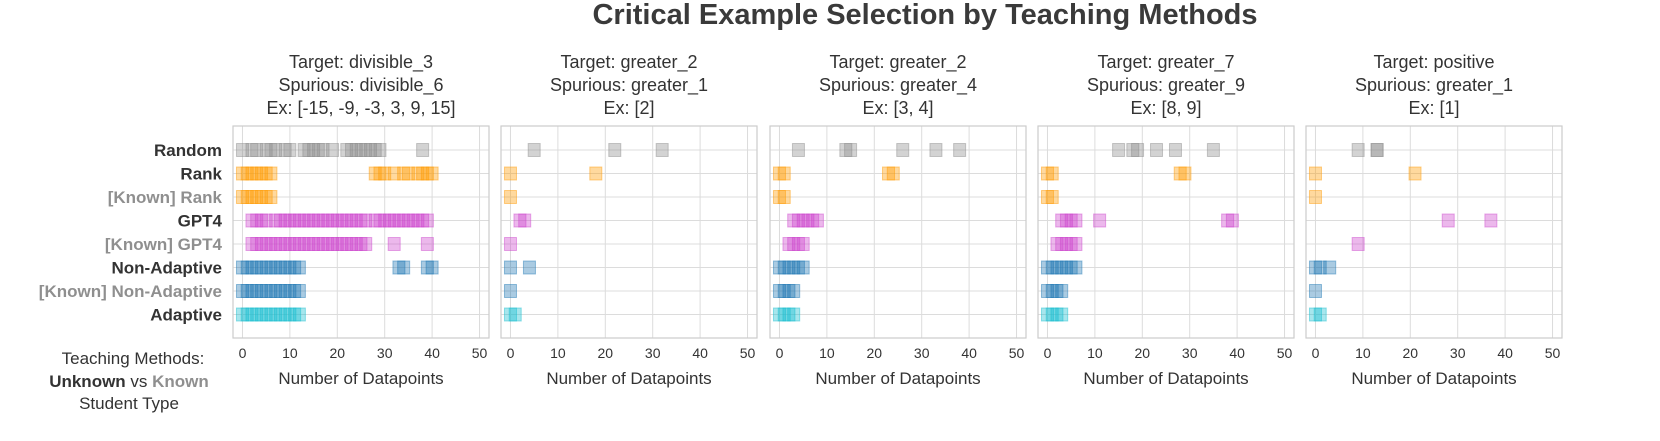  I want to click on x-tick-label: 10, so click(558, 353).